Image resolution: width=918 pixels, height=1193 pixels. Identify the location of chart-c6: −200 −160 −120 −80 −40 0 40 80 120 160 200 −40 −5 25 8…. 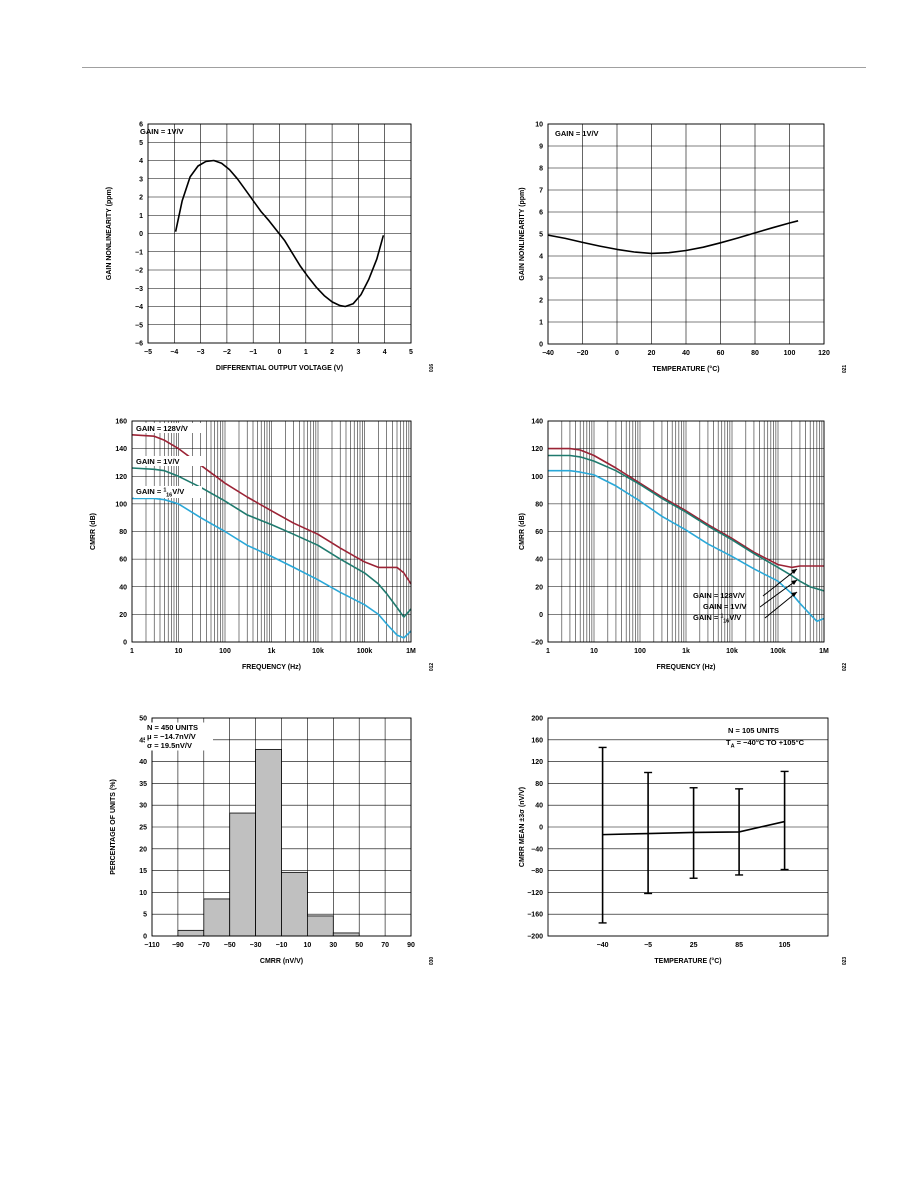
(683, 841).